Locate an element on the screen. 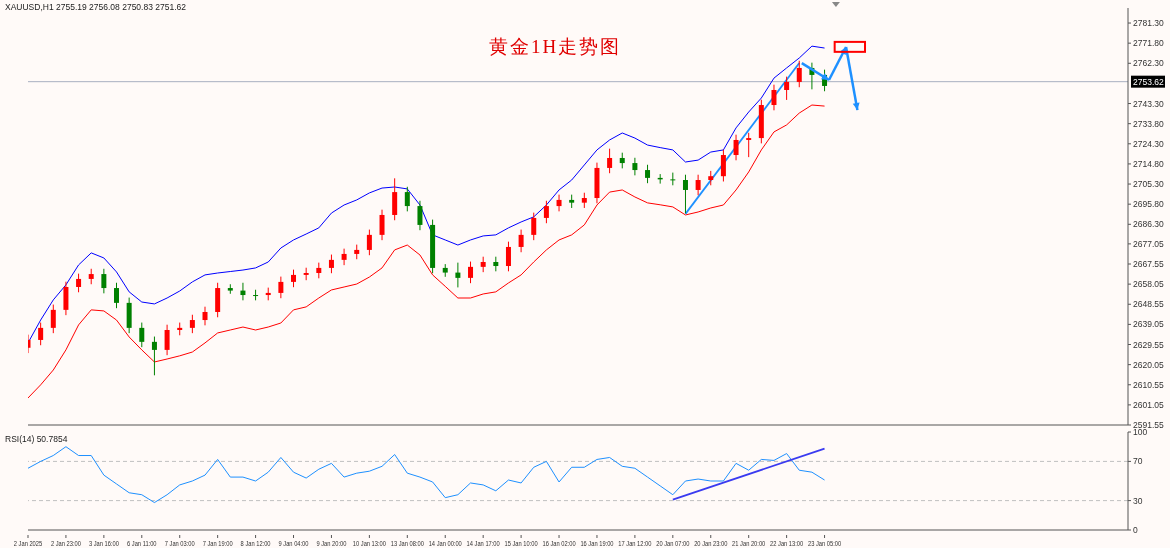 This screenshot has width=1170, height=548. y-tick-label: 2695.80 is located at coordinates (1148, 204).